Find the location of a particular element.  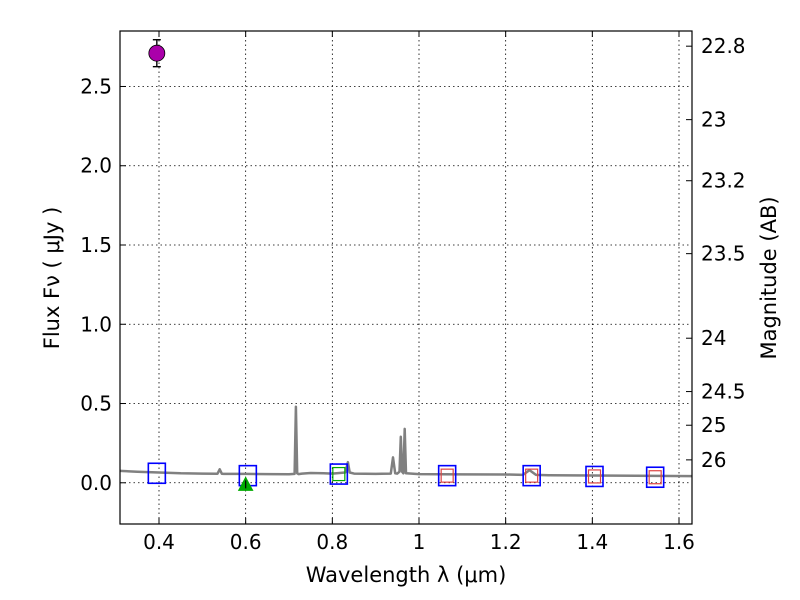

observed-point is located at coordinates (157, 53).